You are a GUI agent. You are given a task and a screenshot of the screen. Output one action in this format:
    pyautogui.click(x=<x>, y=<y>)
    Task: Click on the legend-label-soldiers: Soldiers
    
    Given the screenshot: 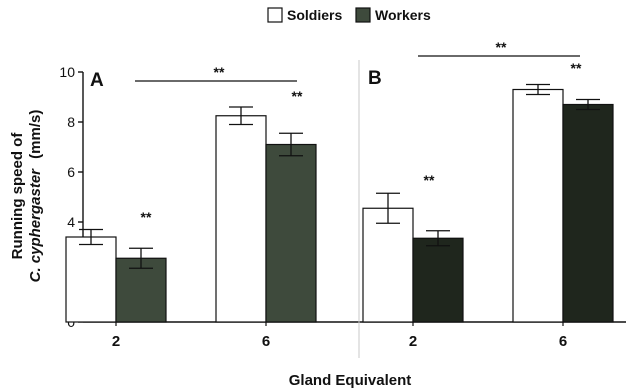 What is the action you would take?
    pyautogui.click(x=314, y=15)
    